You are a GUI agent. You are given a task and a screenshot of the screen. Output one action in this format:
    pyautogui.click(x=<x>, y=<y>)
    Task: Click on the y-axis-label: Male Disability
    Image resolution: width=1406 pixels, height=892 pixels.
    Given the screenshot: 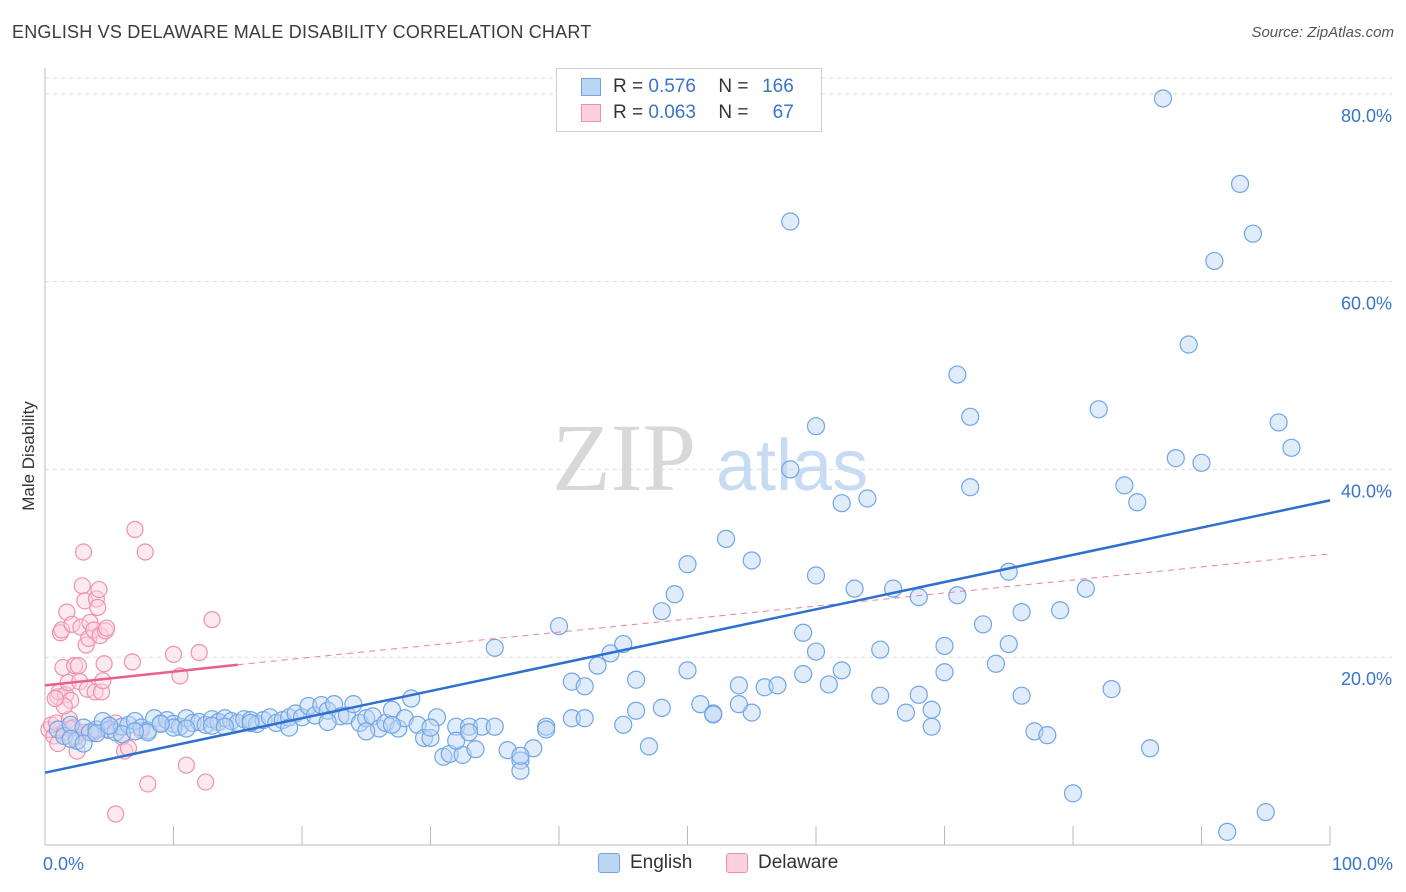 What is the action you would take?
    pyautogui.click(x=28, y=456)
    